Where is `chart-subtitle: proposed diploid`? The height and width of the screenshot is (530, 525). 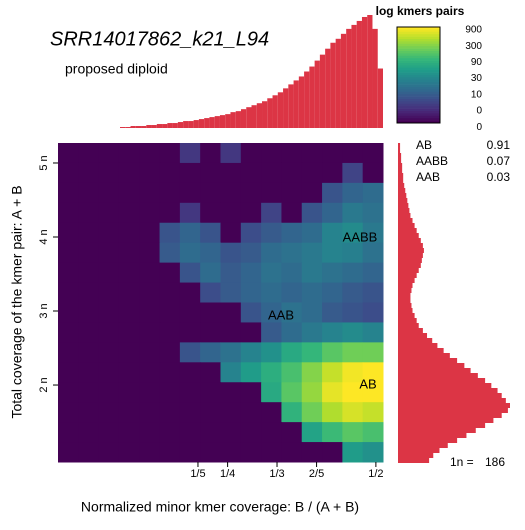 chart-subtitle: proposed diploid is located at coordinates (116, 69).